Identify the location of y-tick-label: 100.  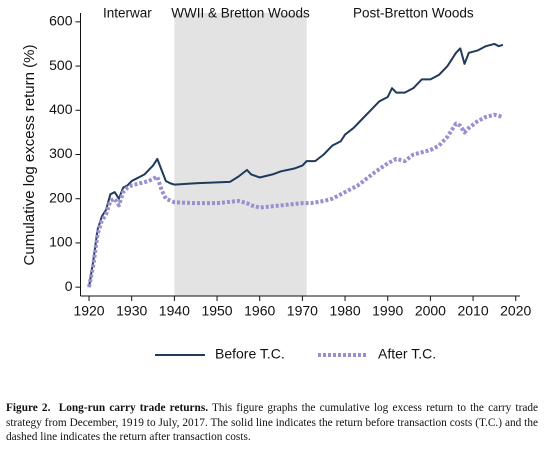
(61, 242).